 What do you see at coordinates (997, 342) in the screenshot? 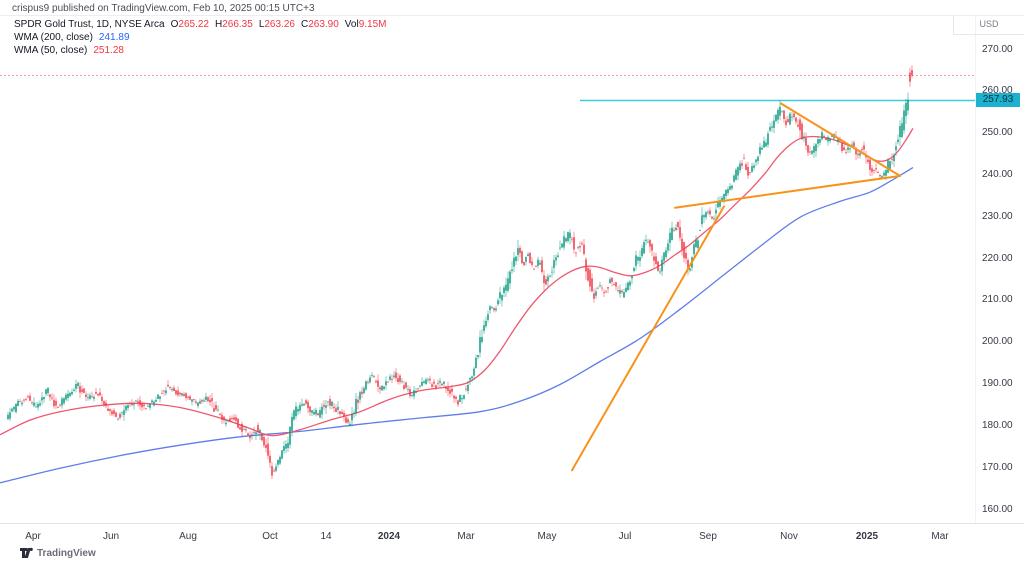
I see `price-axis-label: 200.00` at bounding box center [997, 342].